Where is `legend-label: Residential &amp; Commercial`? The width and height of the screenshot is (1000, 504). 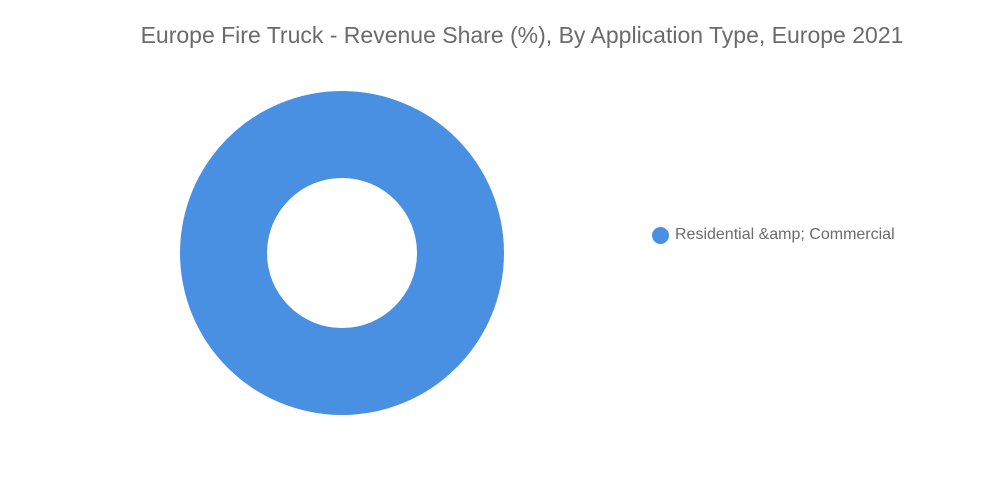
legend-label: Residential &amp; Commercial is located at coordinates (785, 234).